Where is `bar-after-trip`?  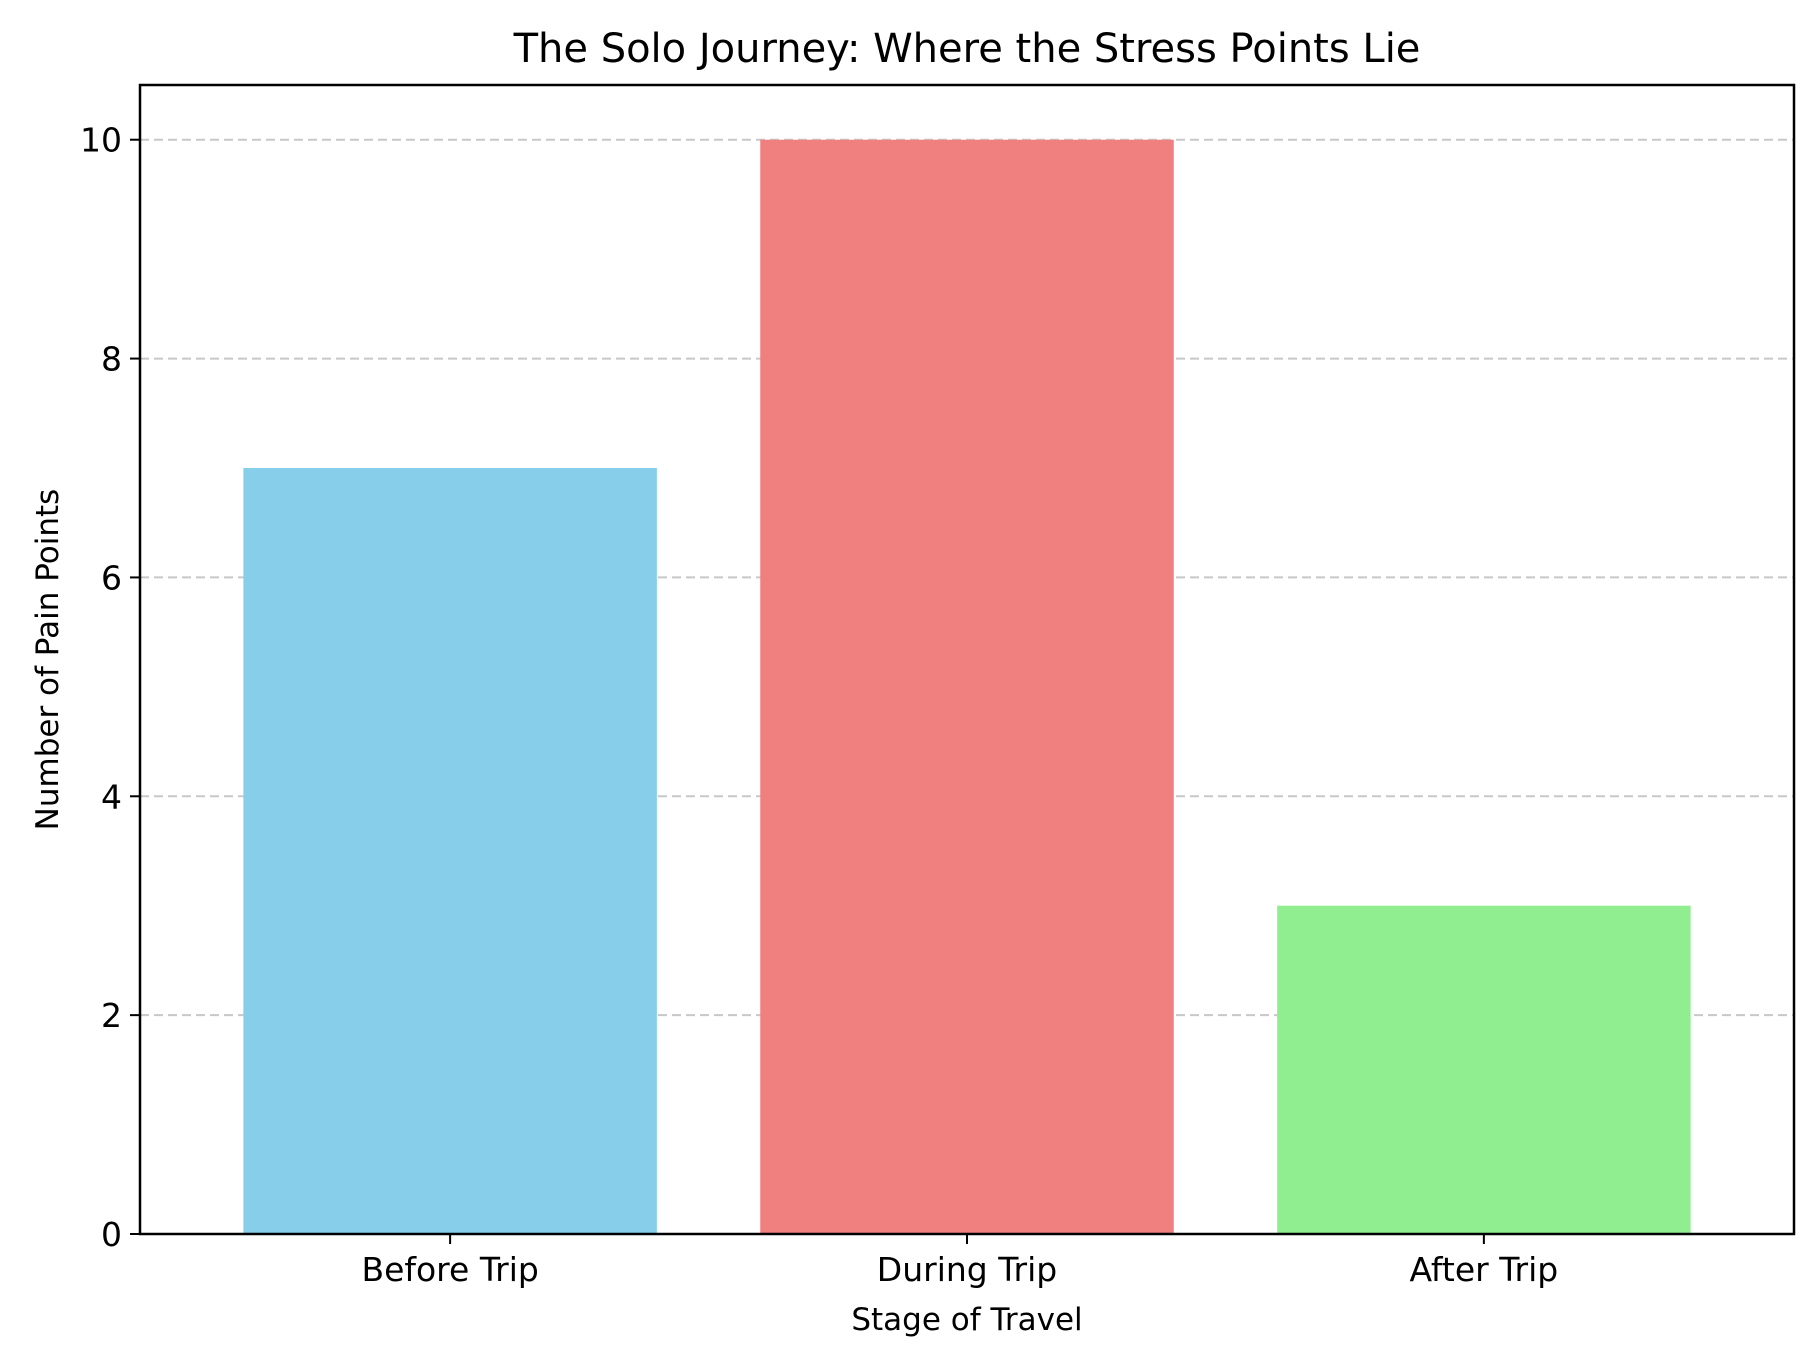
bar-after-trip is located at coordinates (1484, 1069).